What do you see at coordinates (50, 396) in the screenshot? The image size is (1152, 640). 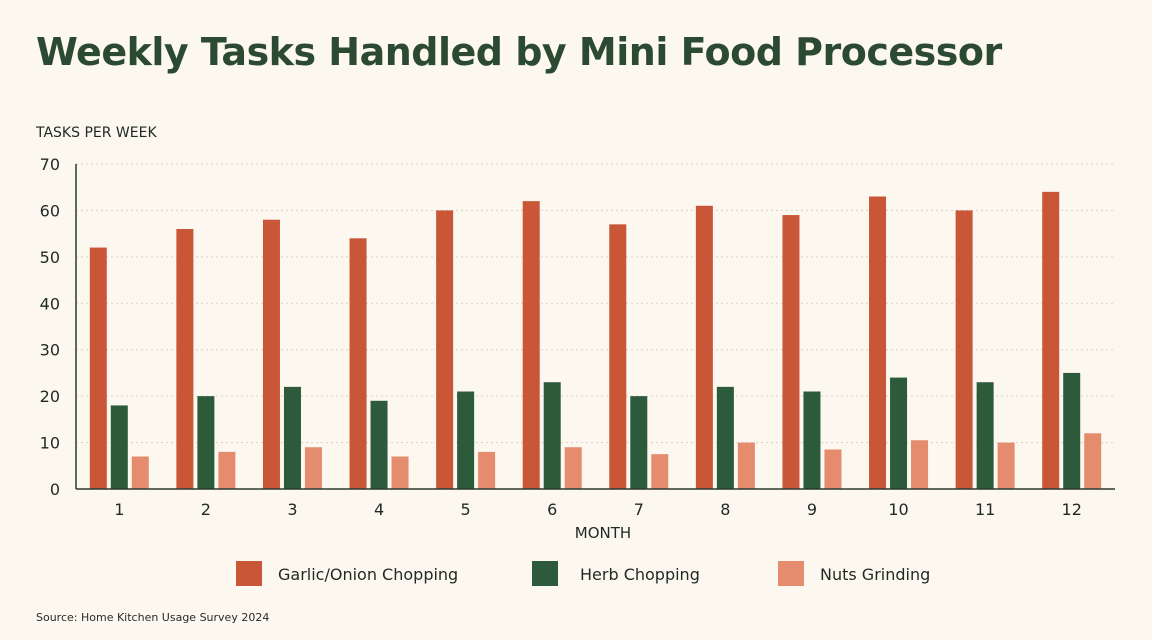 I see `y-tick-label: 20` at bounding box center [50, 396].